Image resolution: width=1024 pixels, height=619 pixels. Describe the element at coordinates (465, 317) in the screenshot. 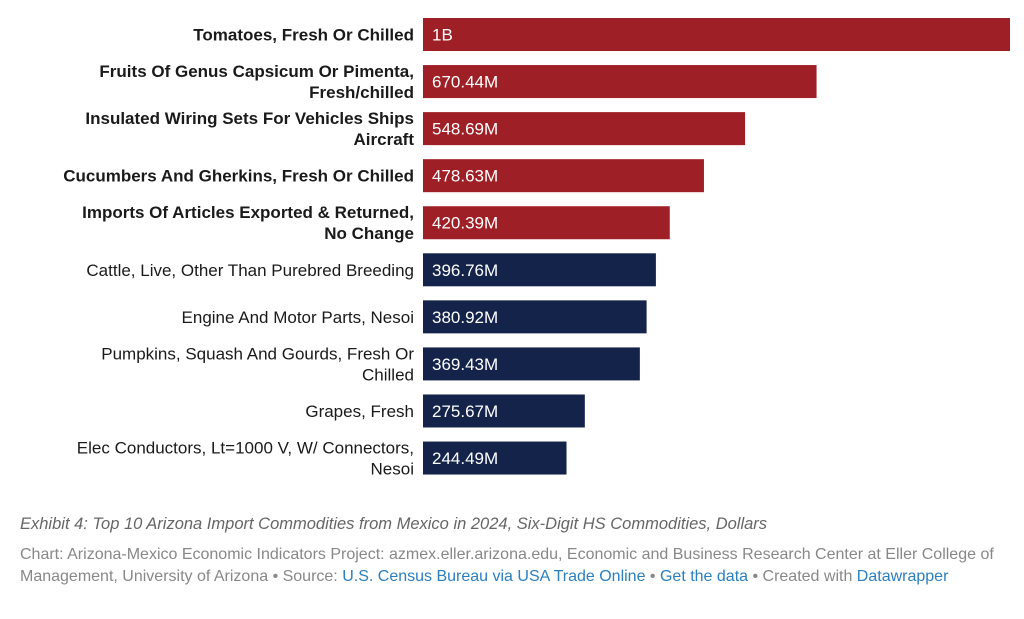

I see `bar-value-label: 380.92M` at that location.